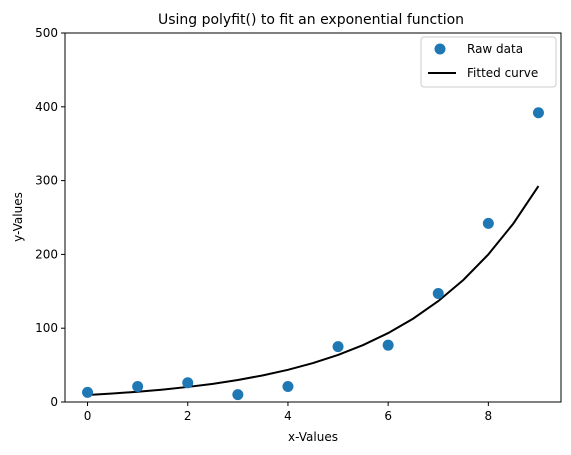  I want to click on legend-label-raw-data: Raw data, so click(495, 49).